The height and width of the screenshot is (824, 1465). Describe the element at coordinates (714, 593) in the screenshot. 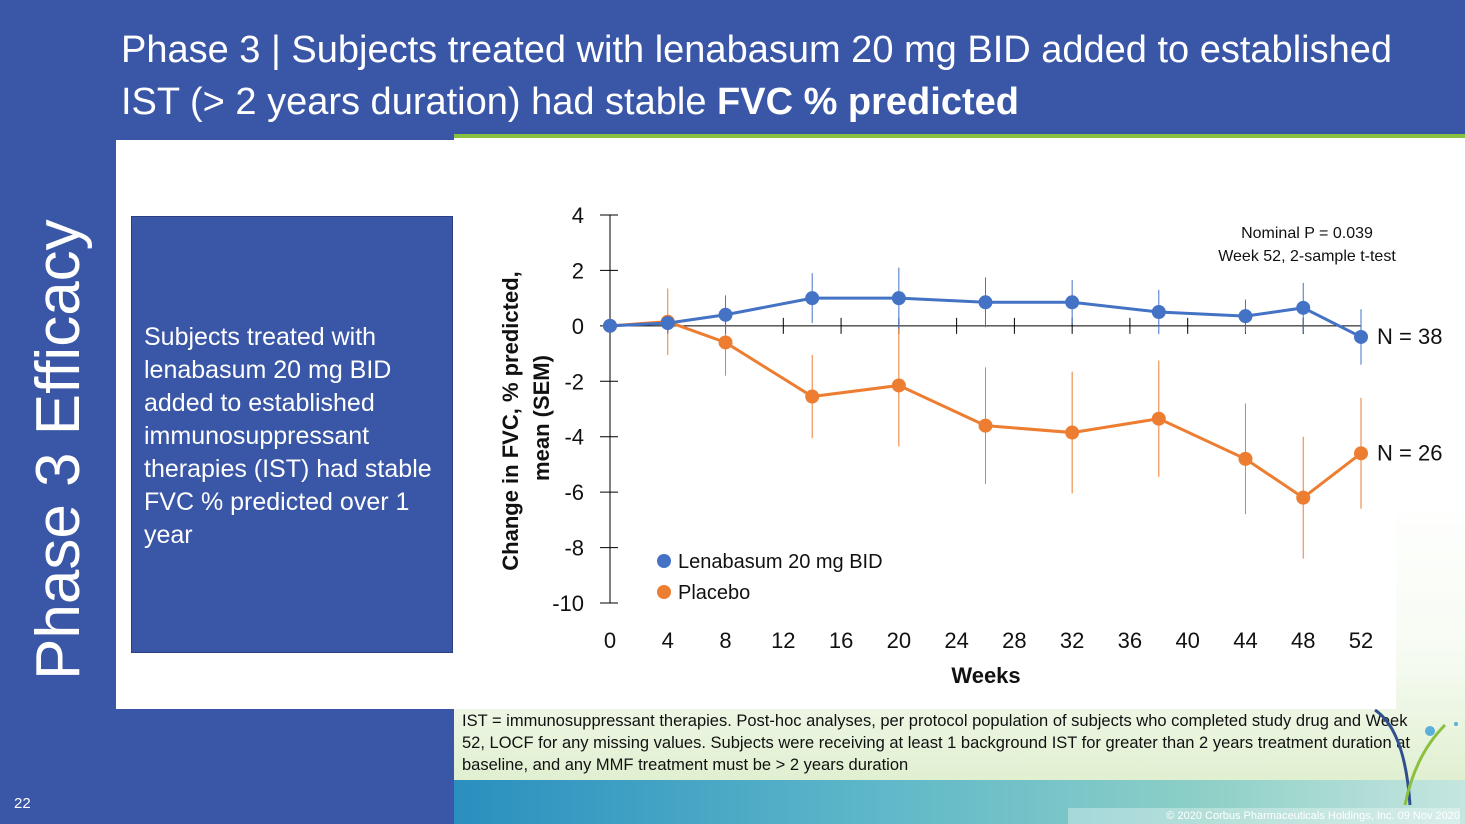

I see `legend-label: Placebo` at that location.